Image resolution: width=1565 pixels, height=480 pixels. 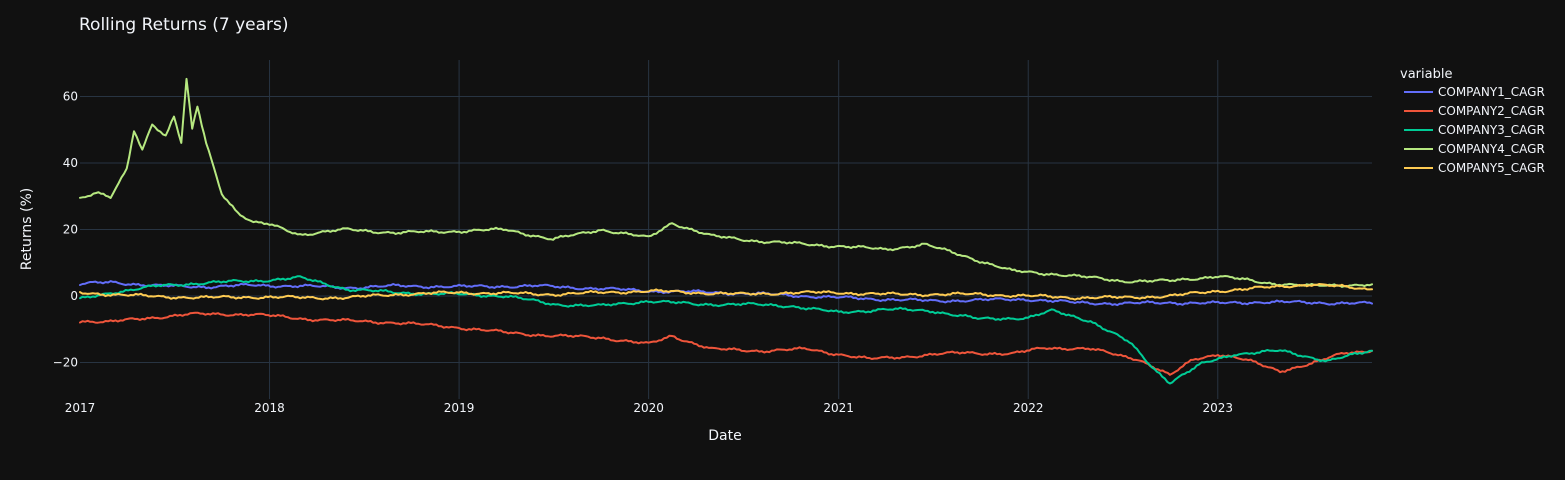 I want to click on y-axis-title: Returns (%), so click(x=27, y=229).